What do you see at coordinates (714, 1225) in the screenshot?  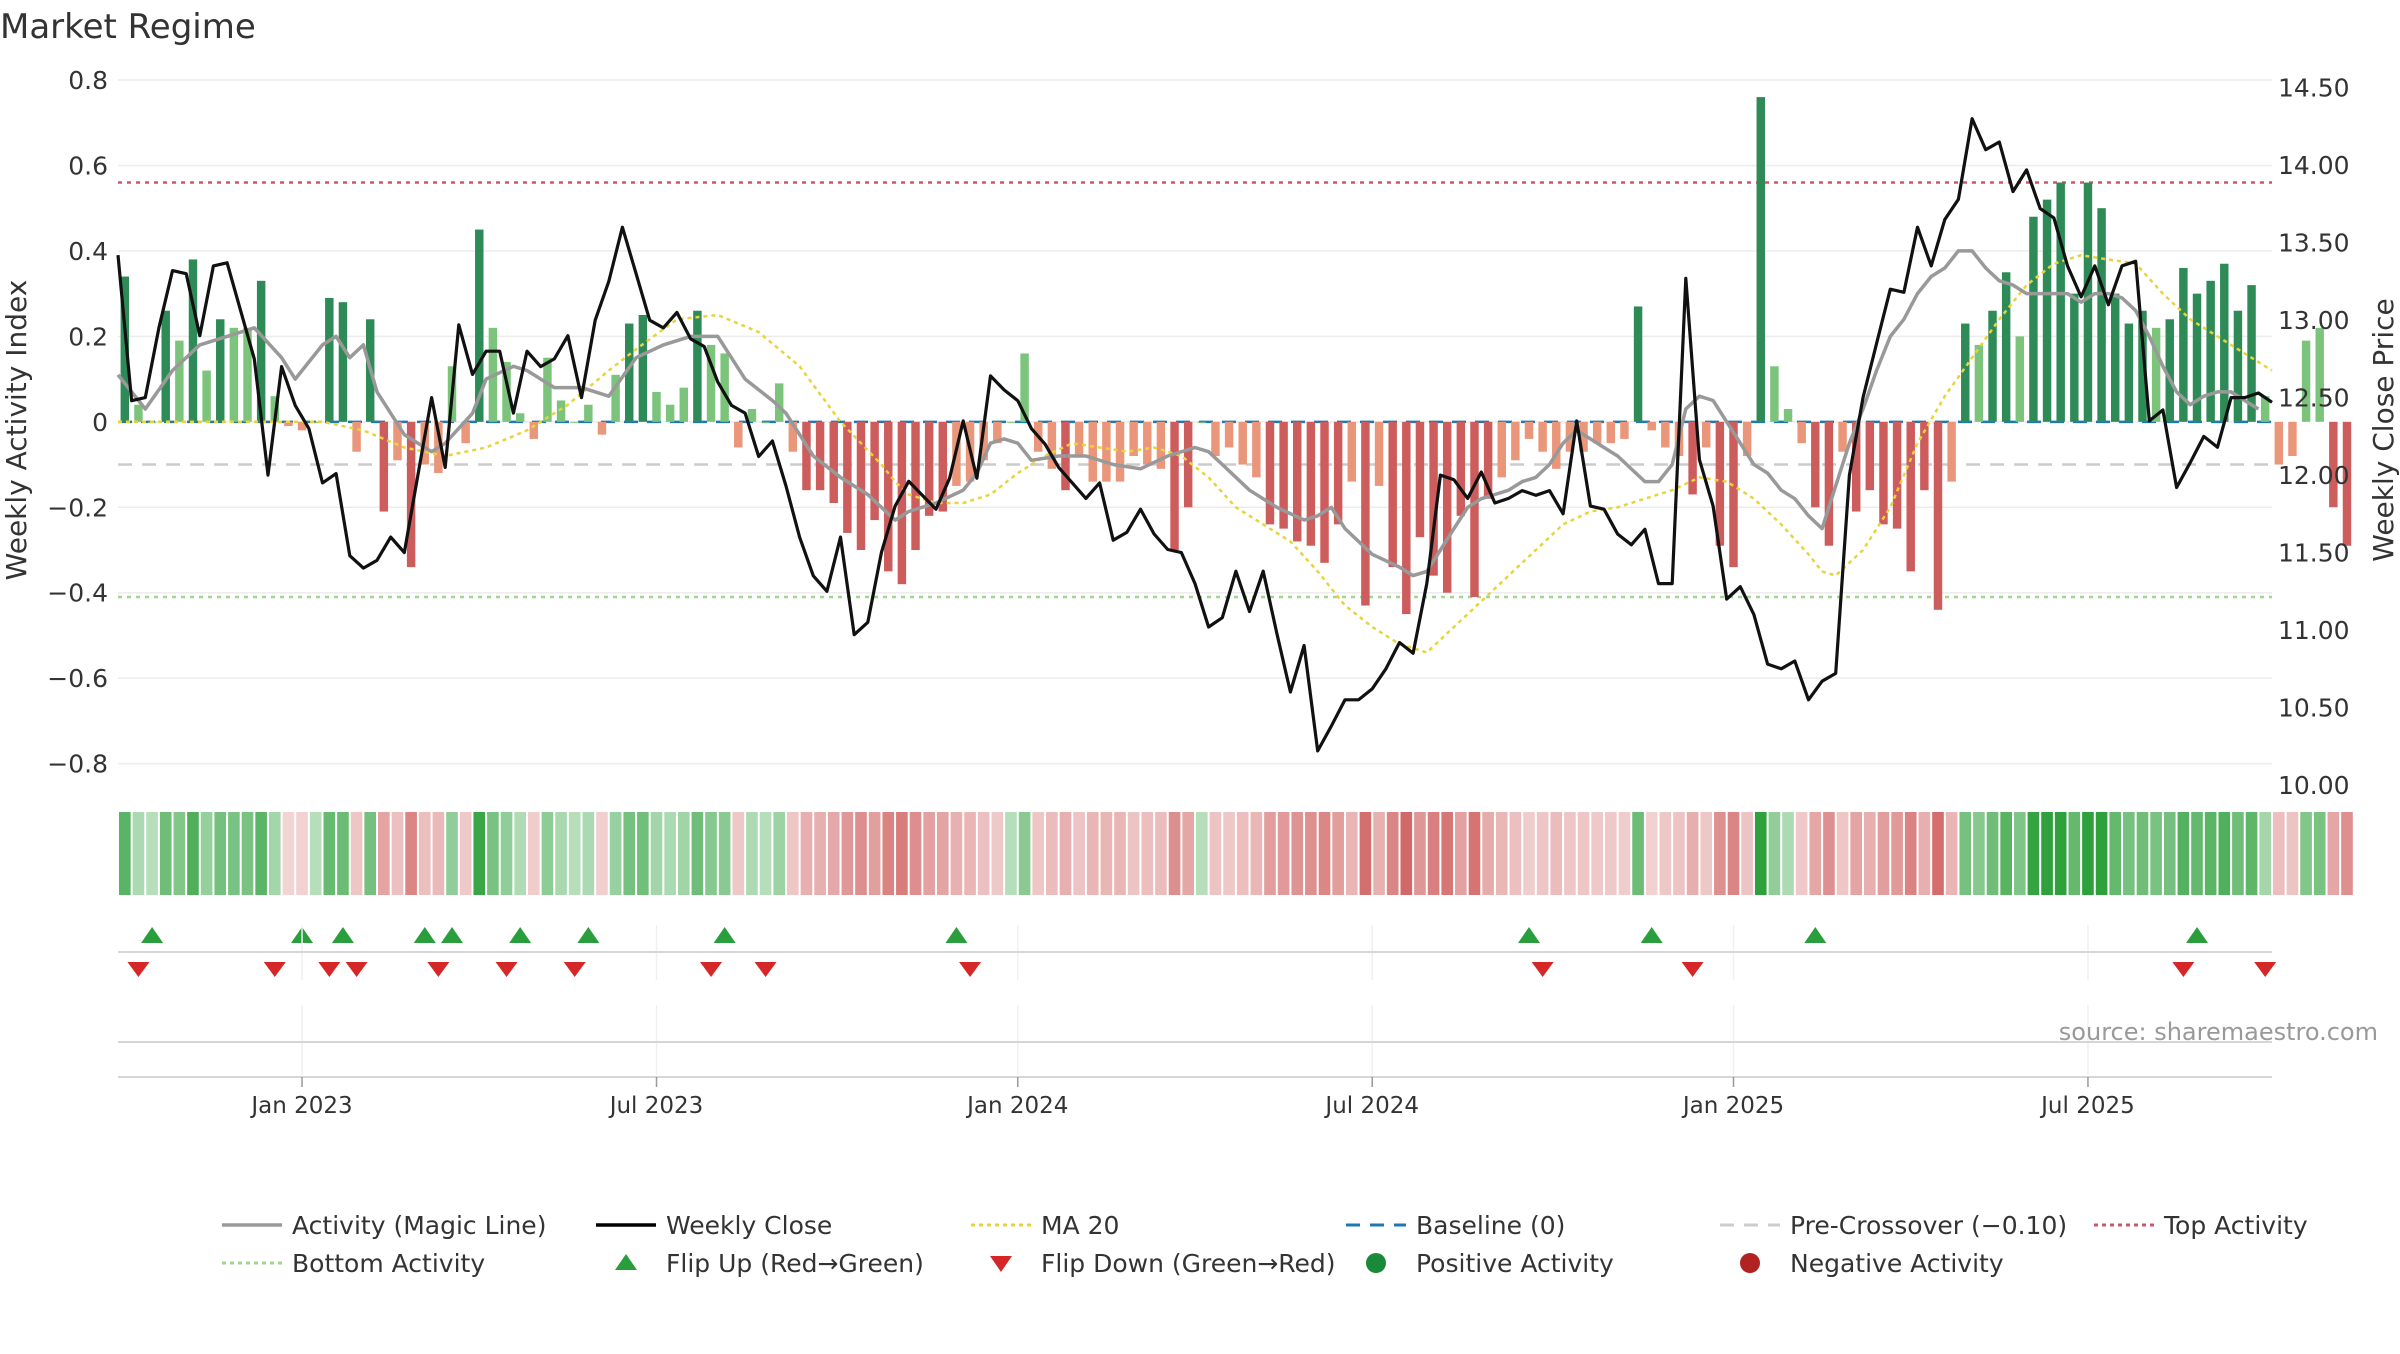 I see `legend-item: Weekly Close` at bounding box center [714, 1225].